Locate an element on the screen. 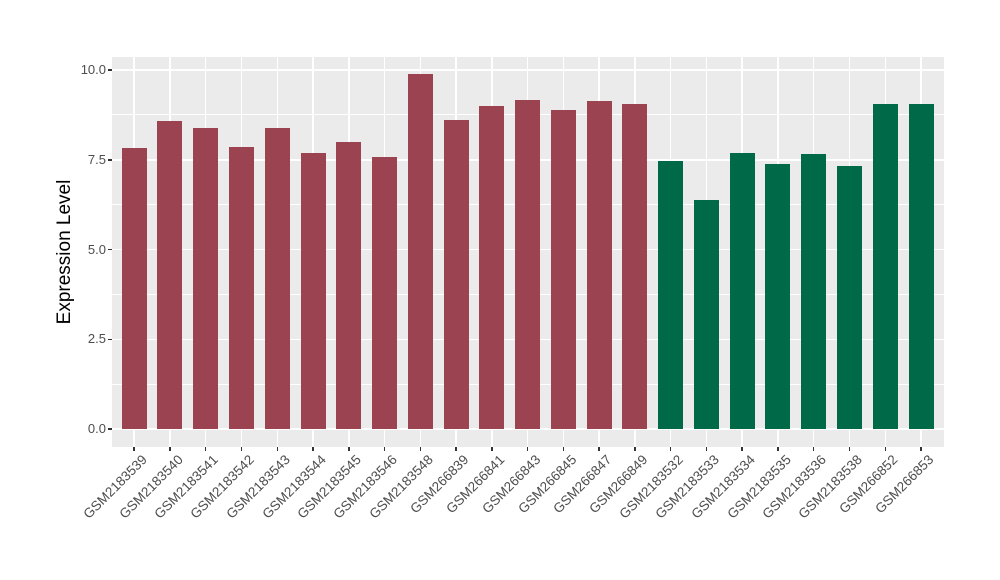 The image size is (1000, 580). y-tick-label: 2.5 is located at coordinates (96, 339).